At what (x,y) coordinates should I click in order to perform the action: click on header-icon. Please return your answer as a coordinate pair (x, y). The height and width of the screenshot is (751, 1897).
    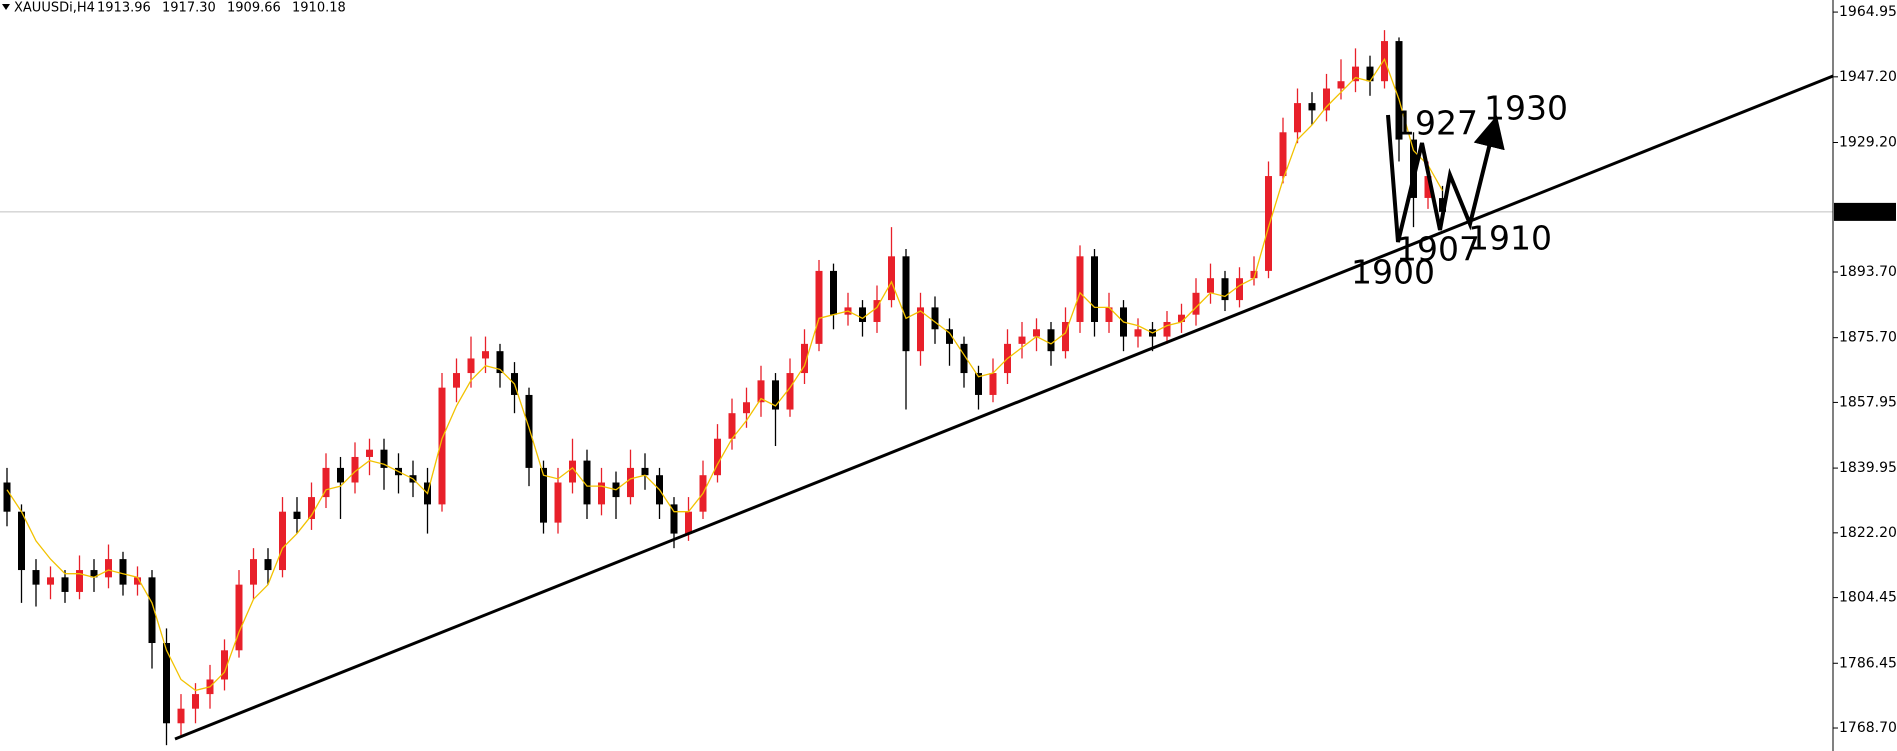
    Looking at the image, I should click on (6, 7).